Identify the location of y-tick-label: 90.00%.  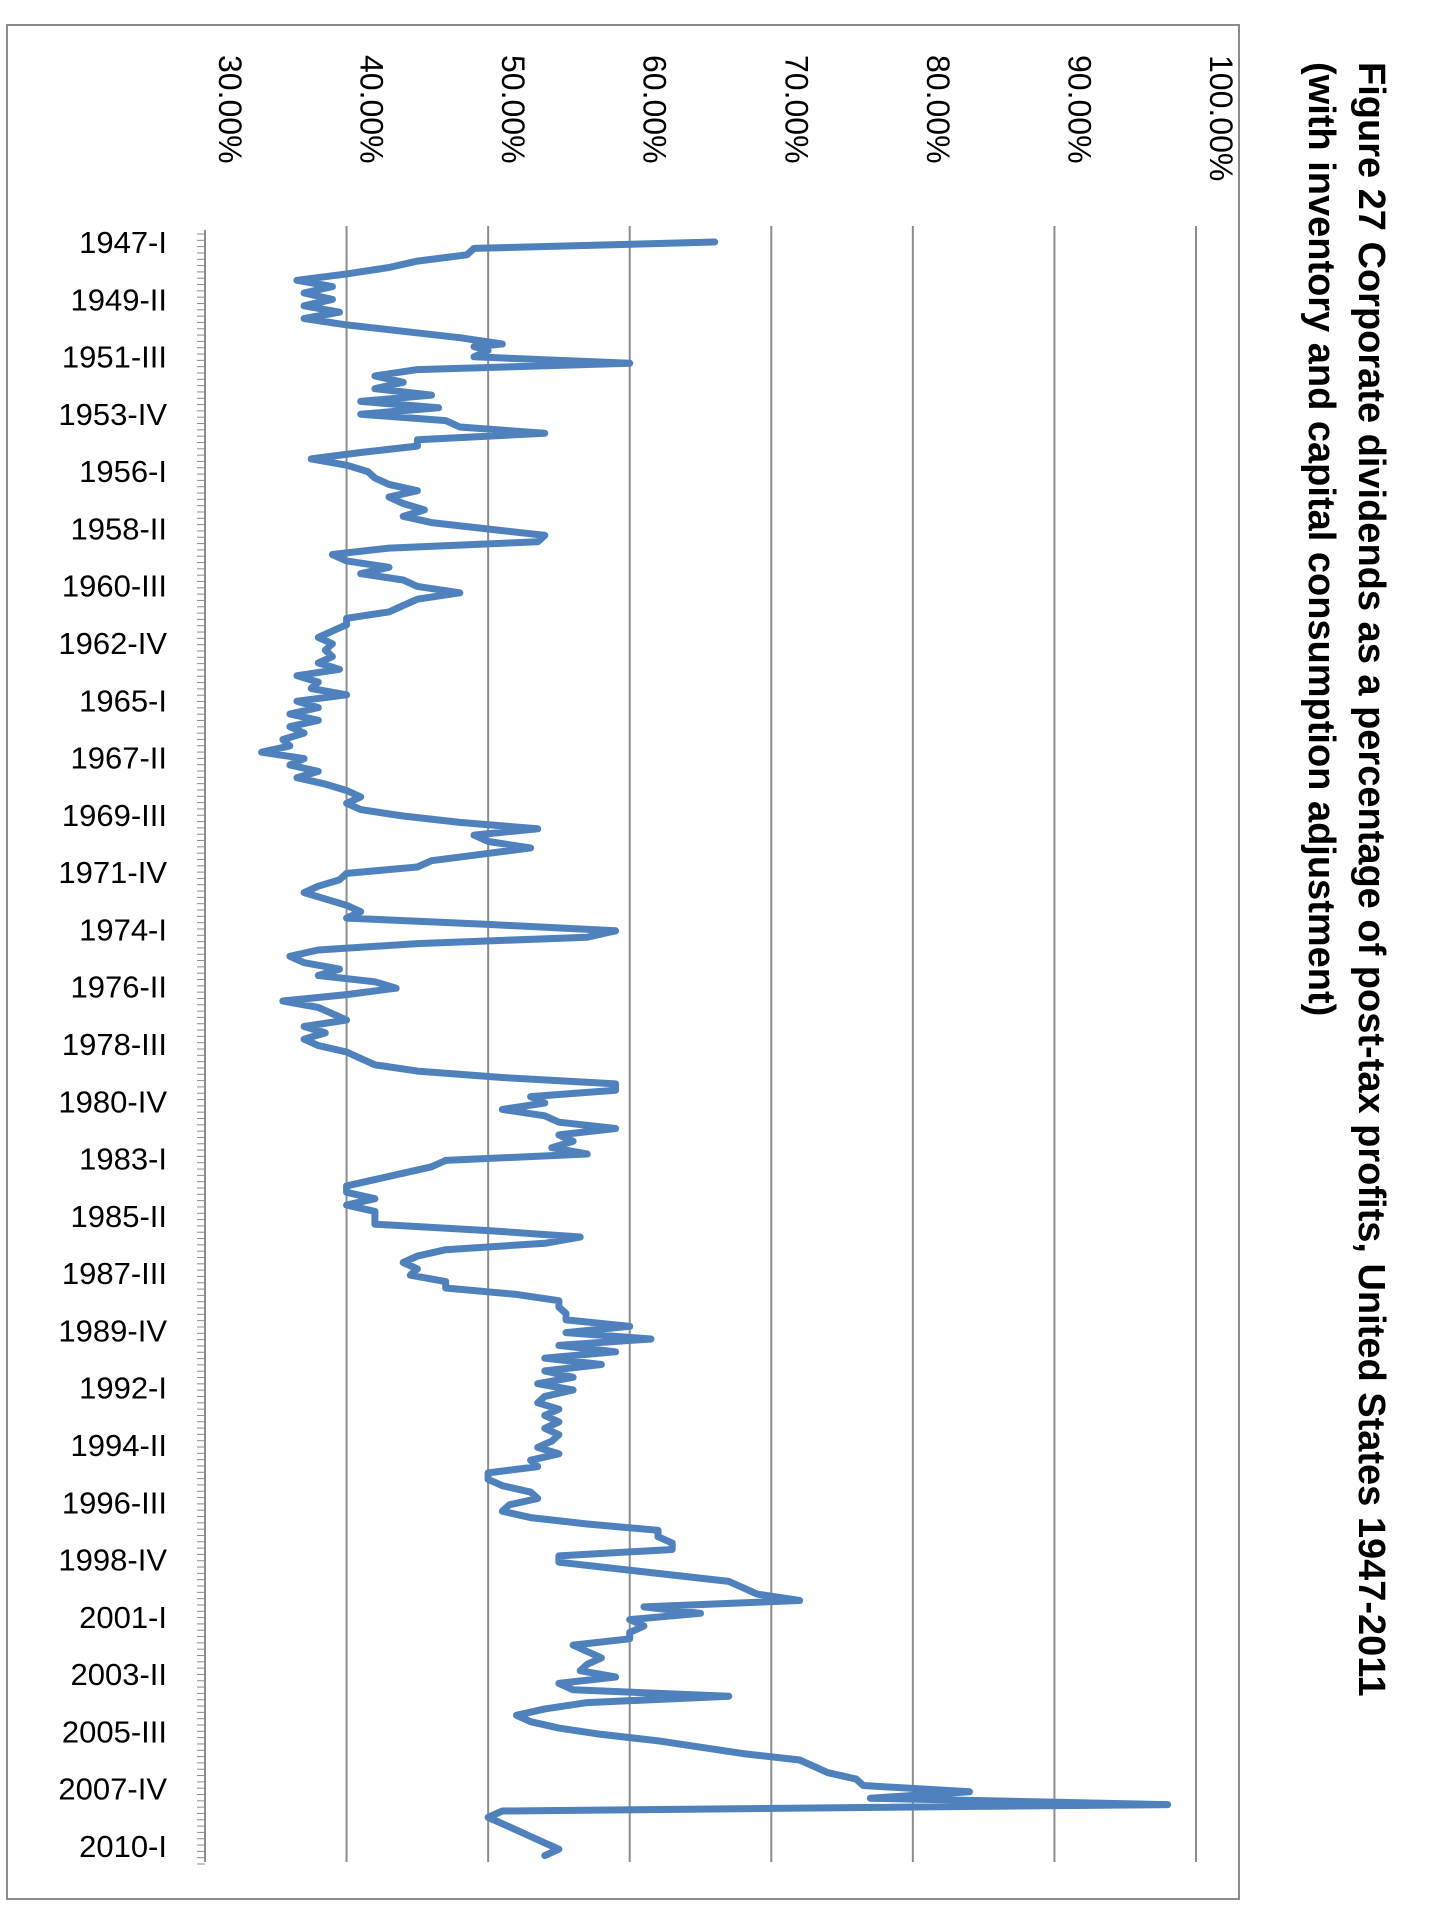
(1079, 109).